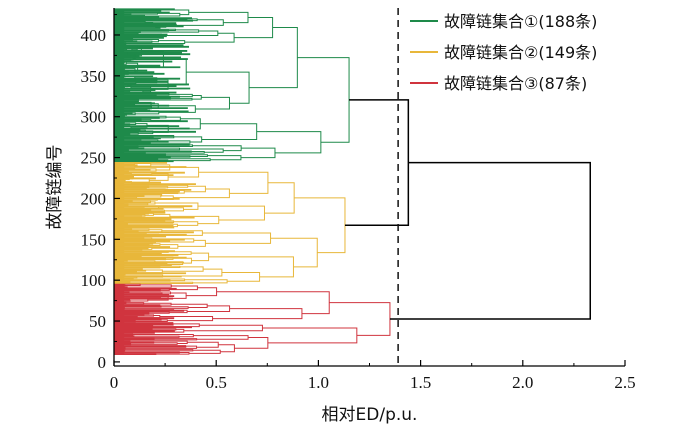  Describe the element at coordinates (94, 76) in the screenshot. I see `y-tick-label: 350` at that location.